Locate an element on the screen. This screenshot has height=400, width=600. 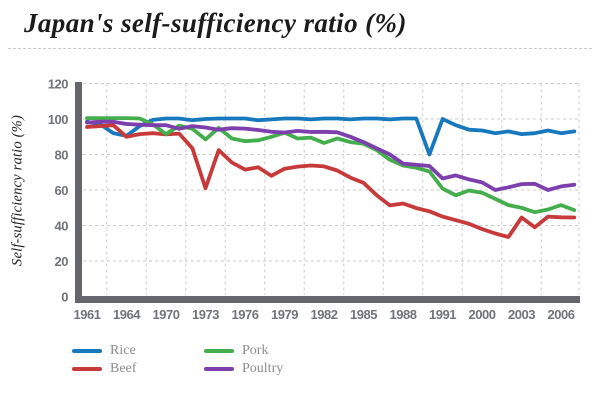
x-axis-bar is located at coordinates (327, 299).